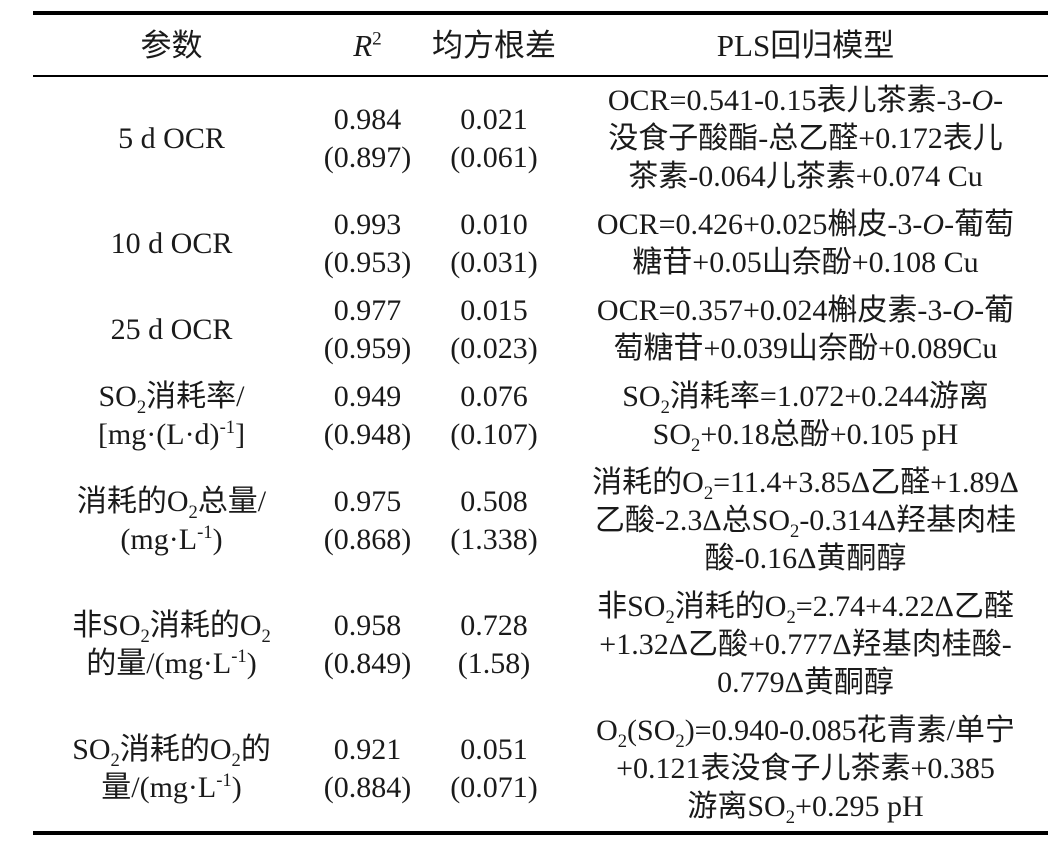  What do you see at coordinates (805, 262) in the screenshot?
I see `text-line: 糖苷+0.05山奈酚+0.108 Cu` at bounding box center [805, 262].